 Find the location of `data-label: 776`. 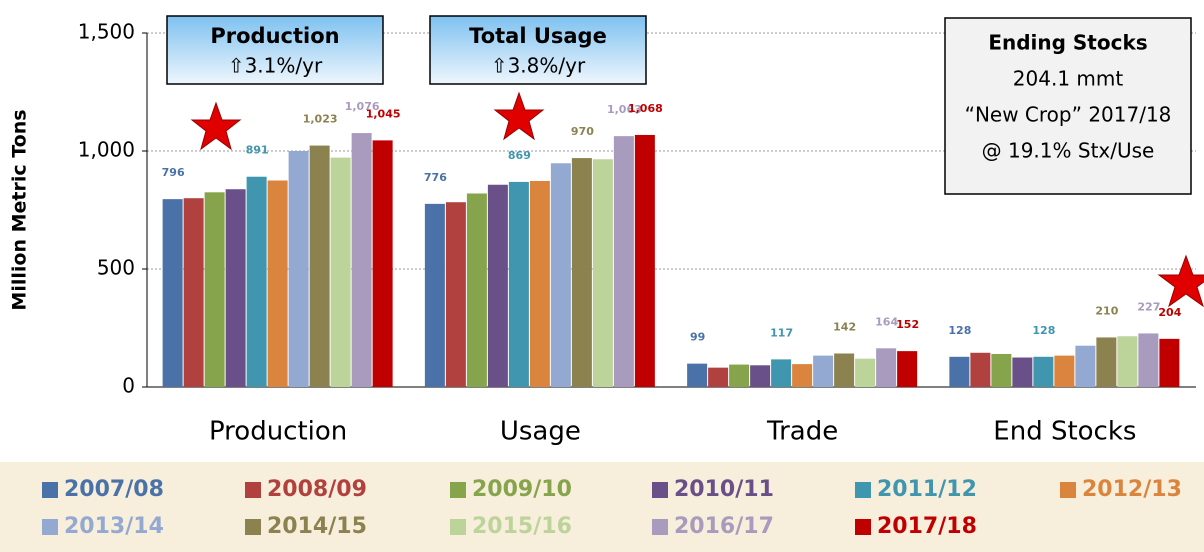

data-label: 776 is located at coordinates (435, 177).